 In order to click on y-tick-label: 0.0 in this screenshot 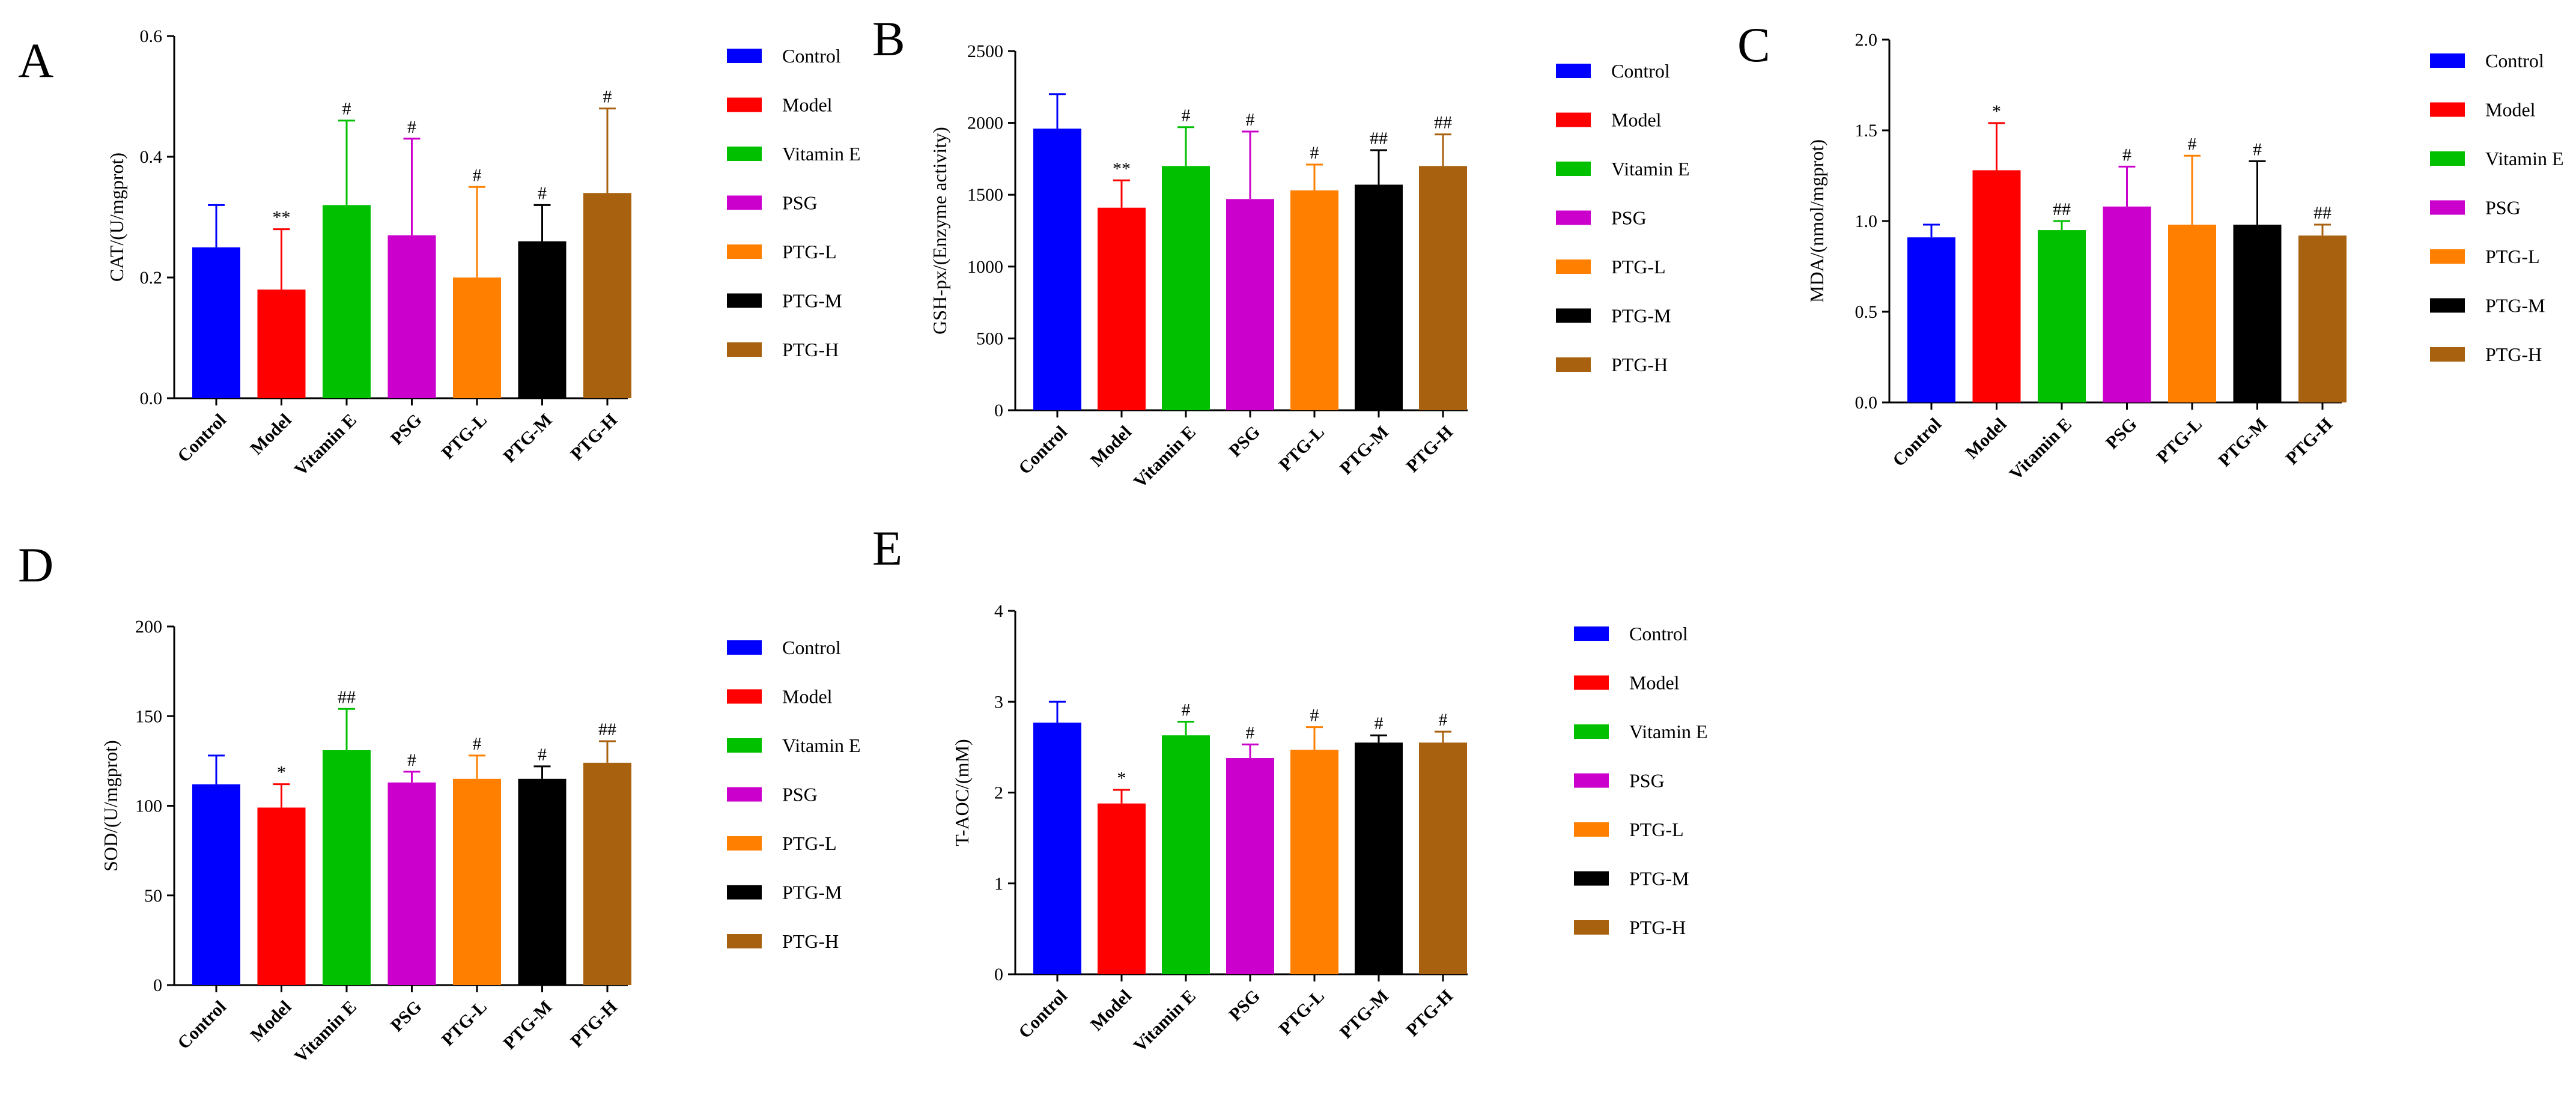, I will do `click(1866, 403)`.